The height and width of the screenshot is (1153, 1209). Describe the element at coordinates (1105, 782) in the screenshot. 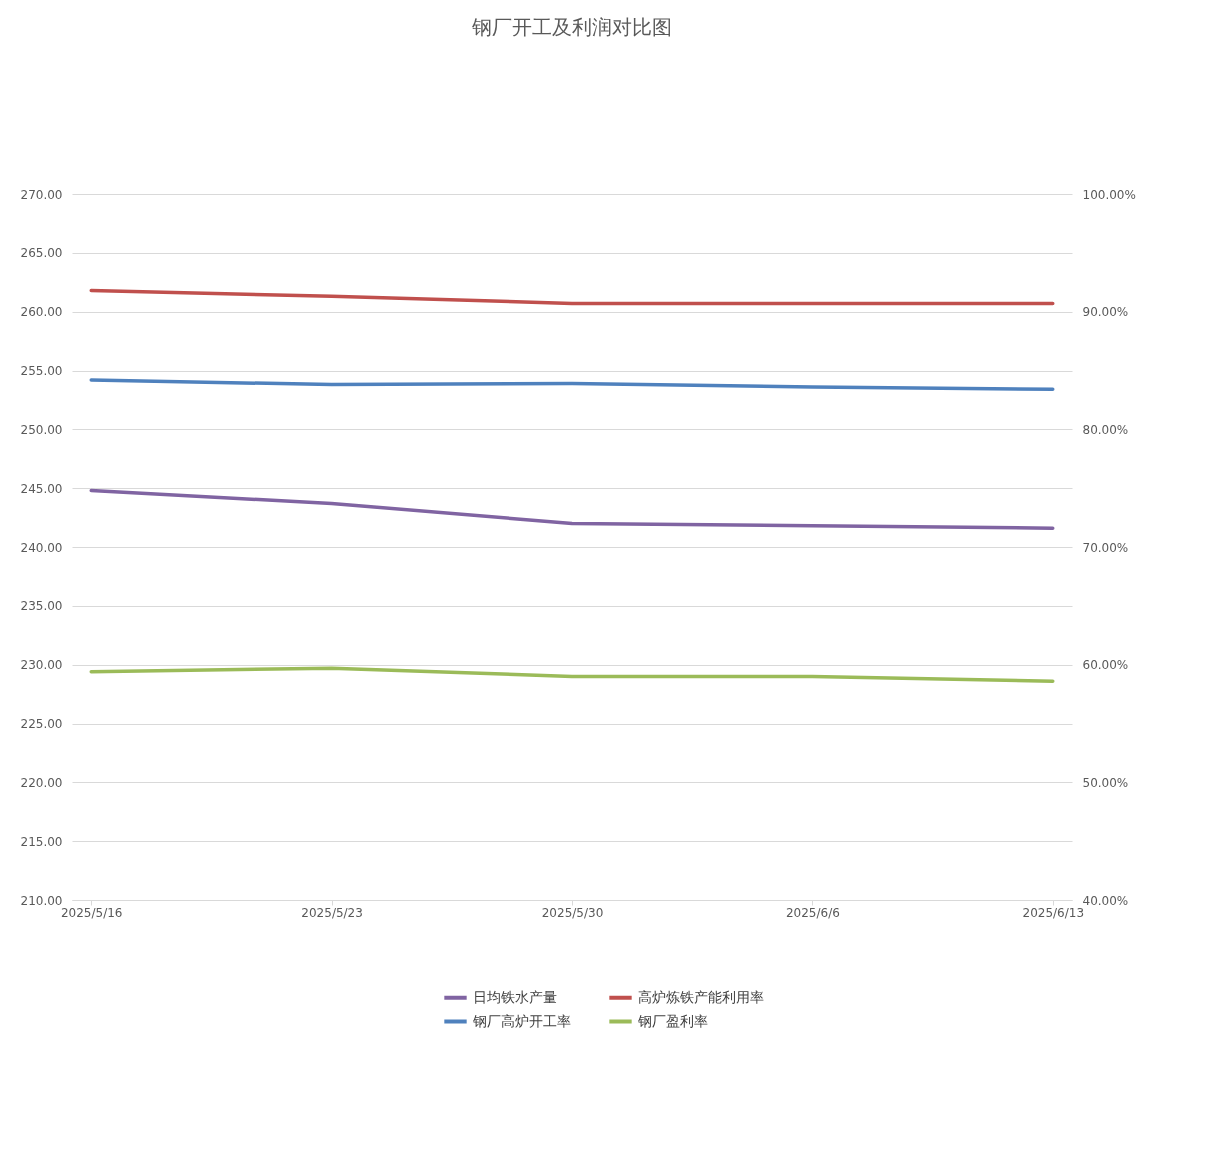

I see `y2-tick-label: 50.00%` at that location.